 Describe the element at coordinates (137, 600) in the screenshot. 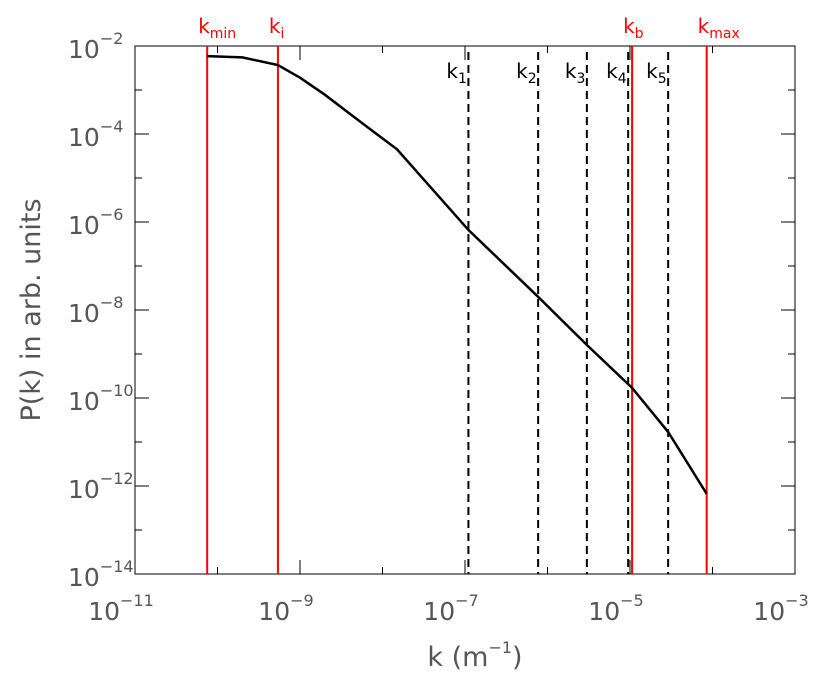

I see `x-tick-exp: −11` at that location.